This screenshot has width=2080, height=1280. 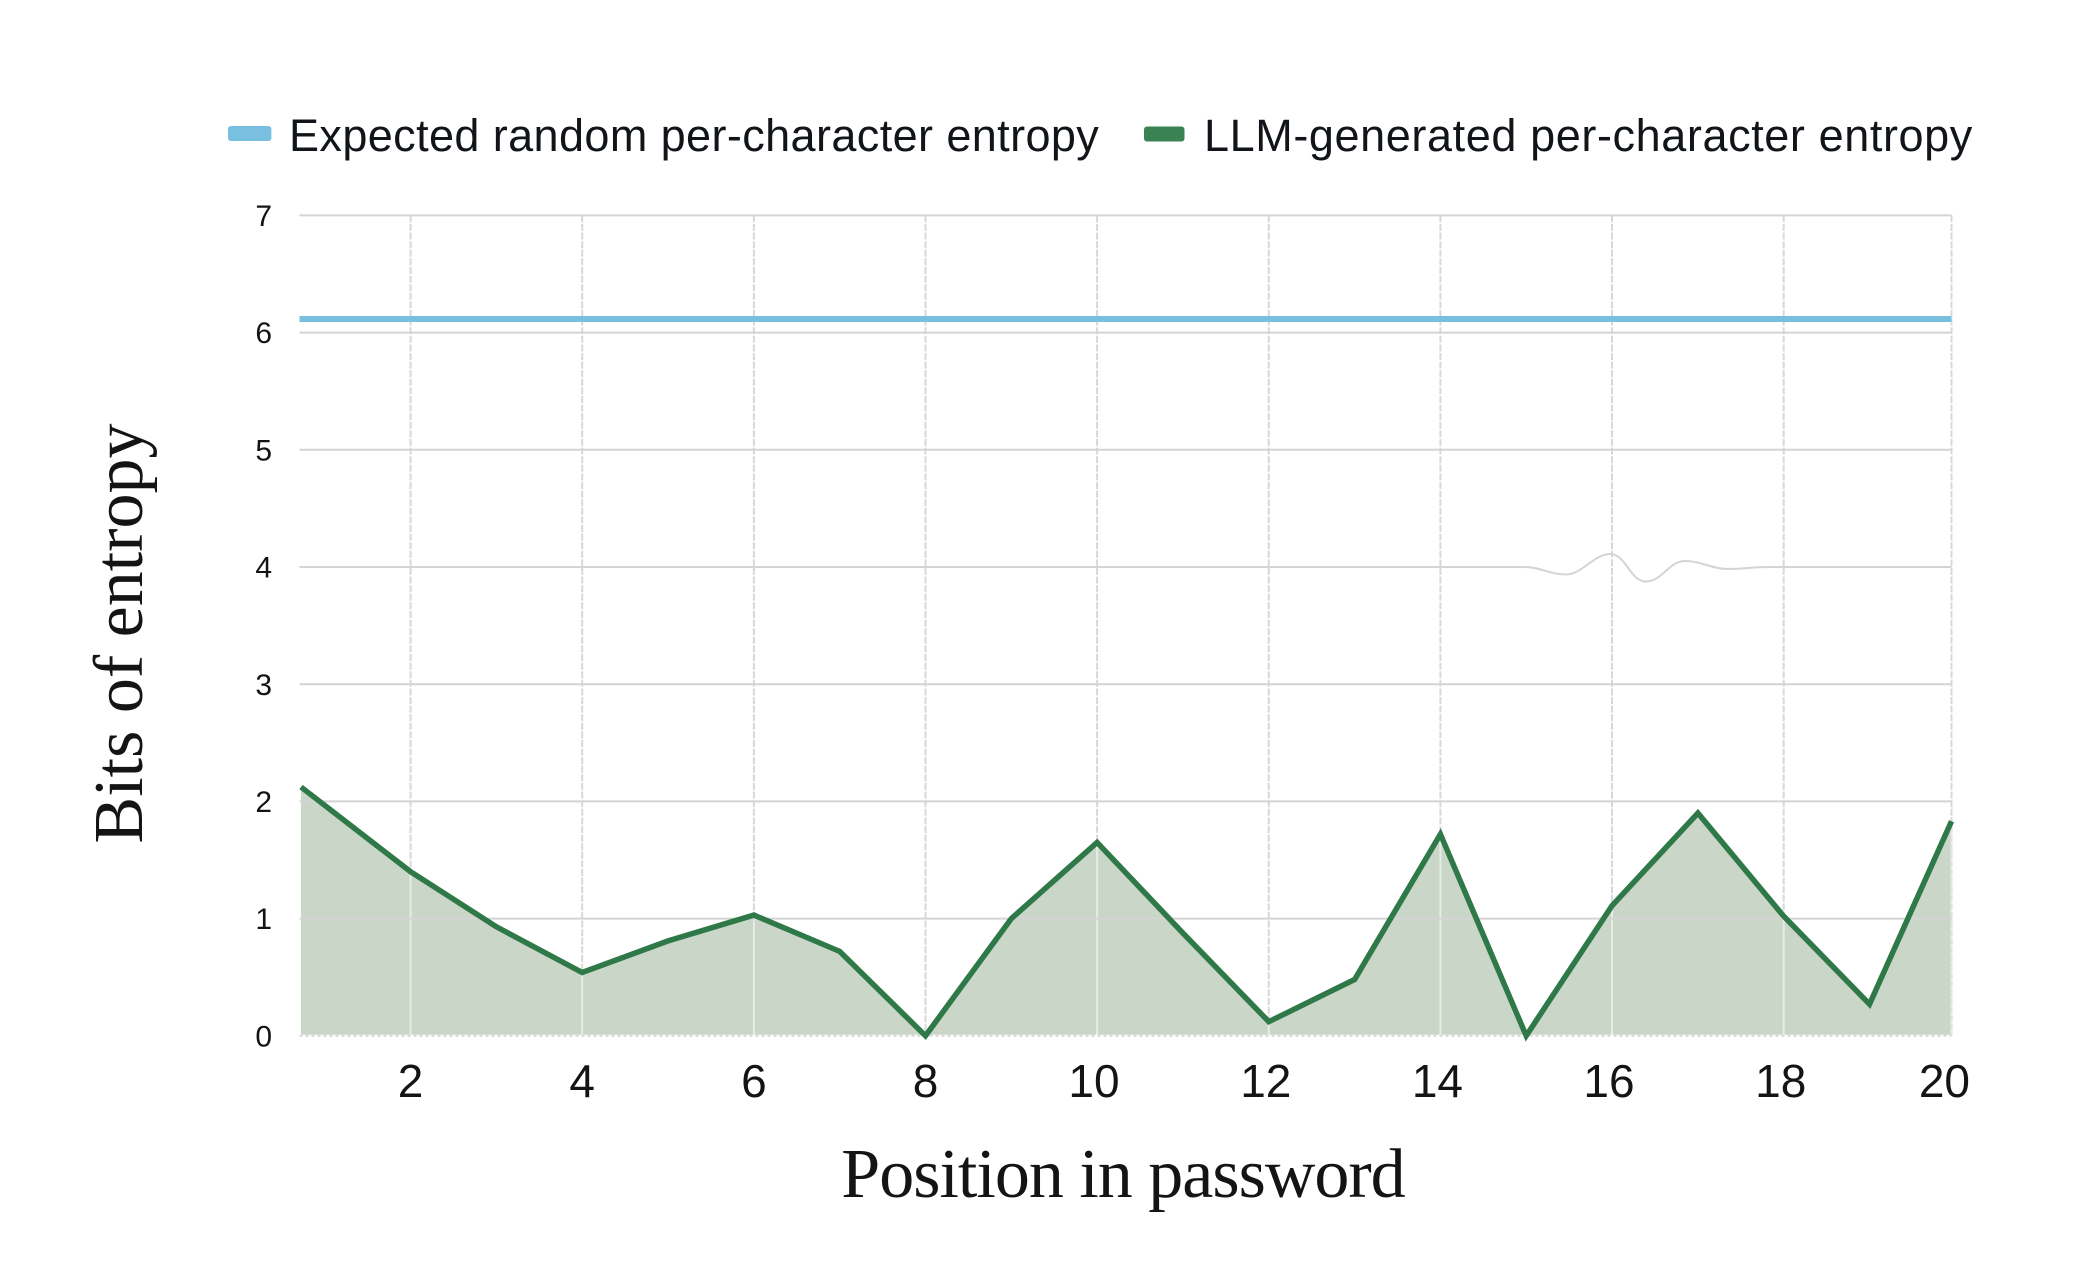 What do you see at coordinates (926, 1081) in the screenshot?
I see `svg-text: 8` at bounding box center [926, 1081].